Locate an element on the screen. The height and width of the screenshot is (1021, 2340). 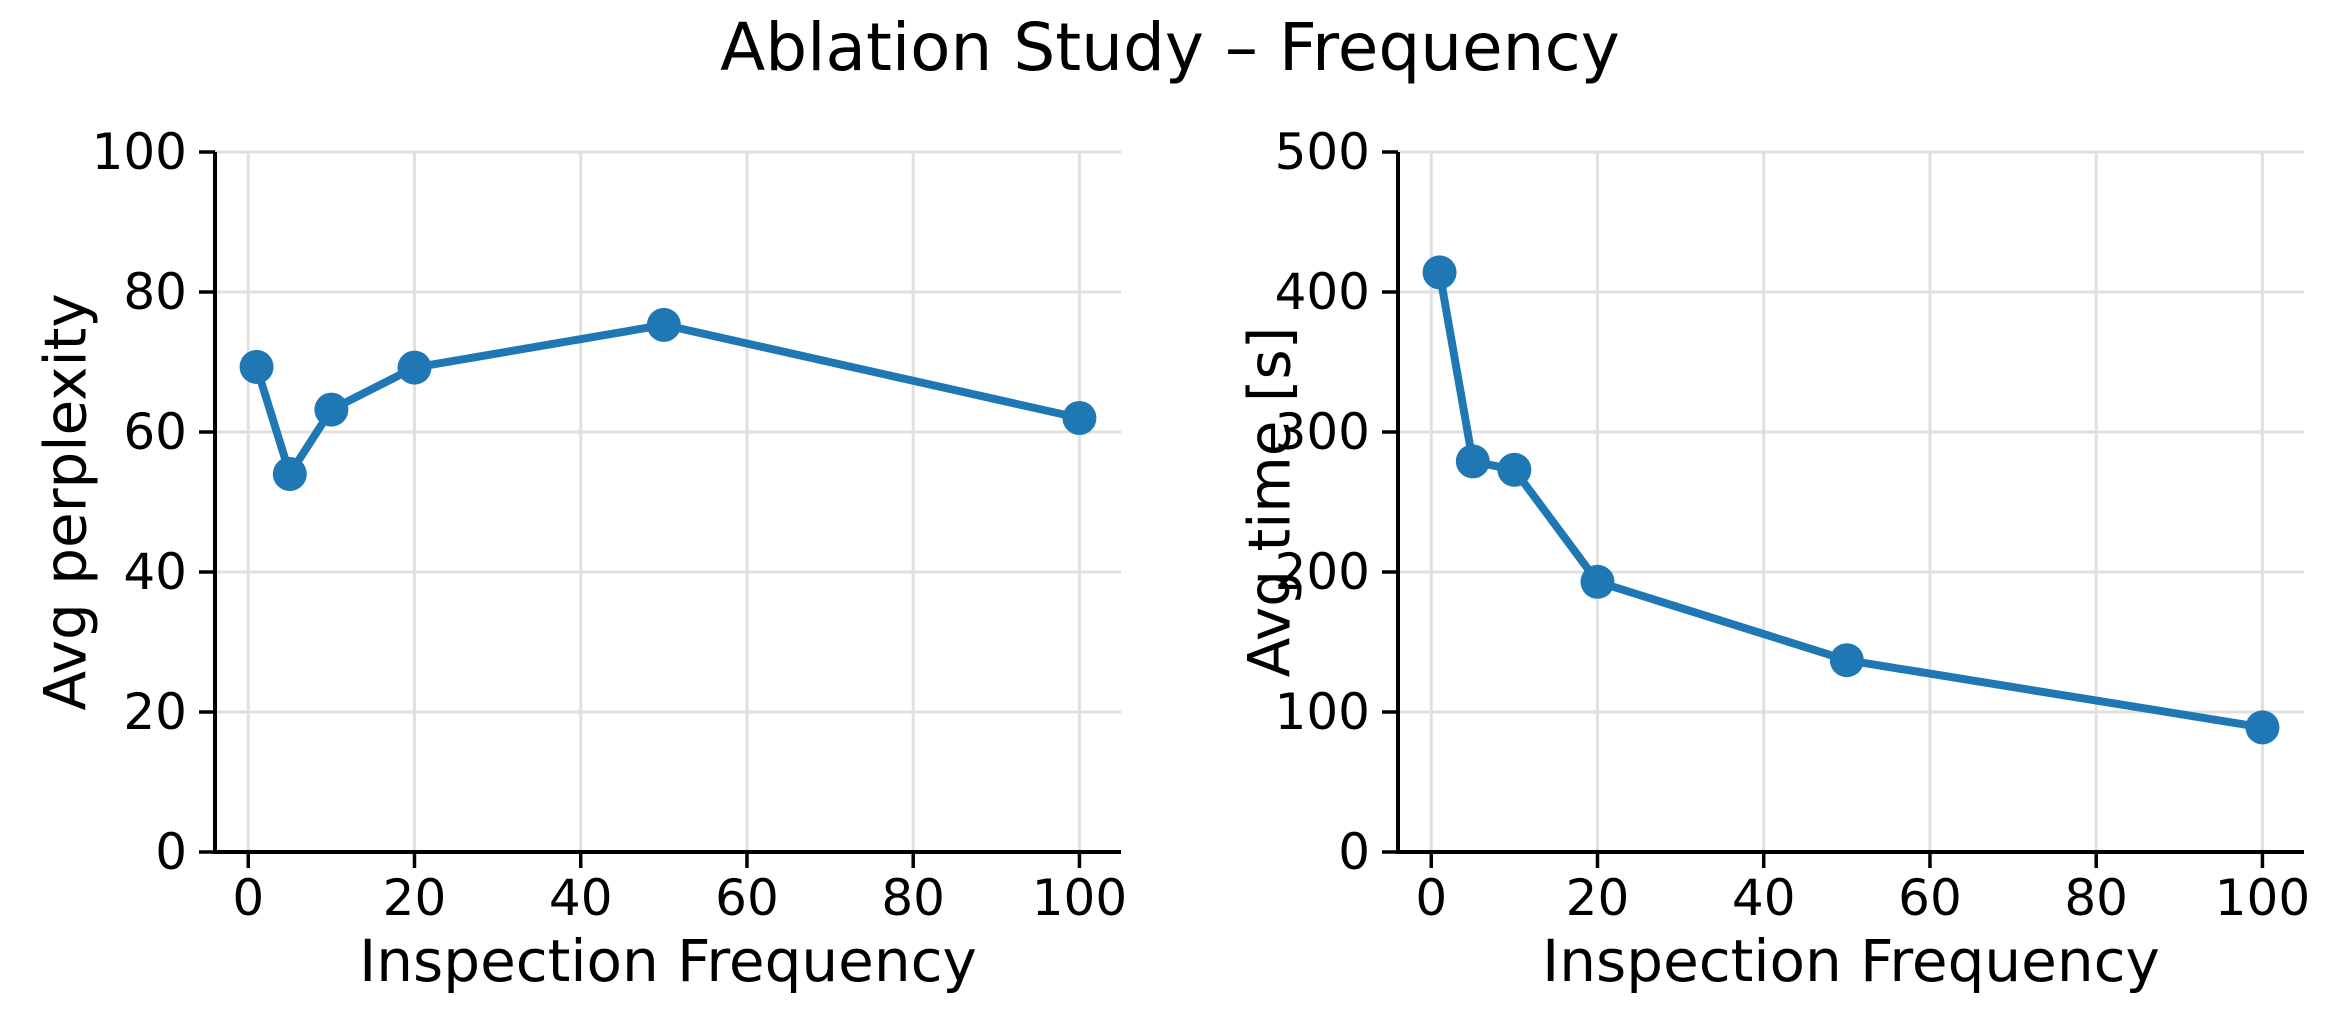
right-x-axis-label: Inspection Frequency is located at coordinates (1851, 961).